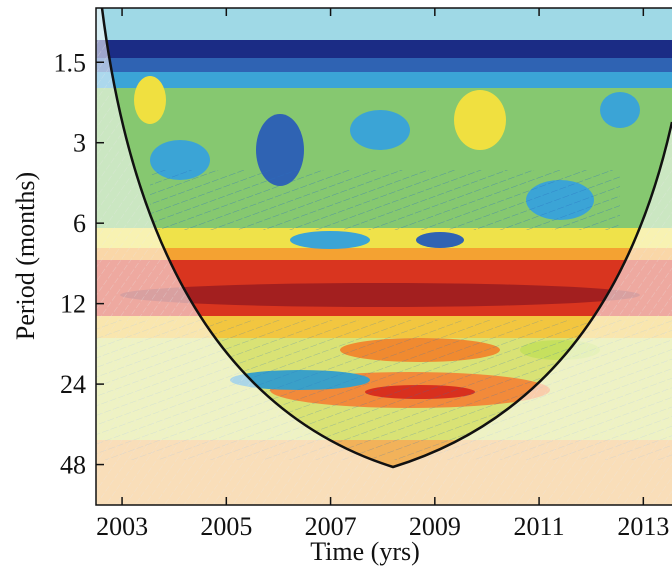 Image resolution: width=672 pixels, height=576 pixels. Describe the element at coordinates (365, 551) in the screenshot. I see `x-axis-label: Time (yrs)` at that location.